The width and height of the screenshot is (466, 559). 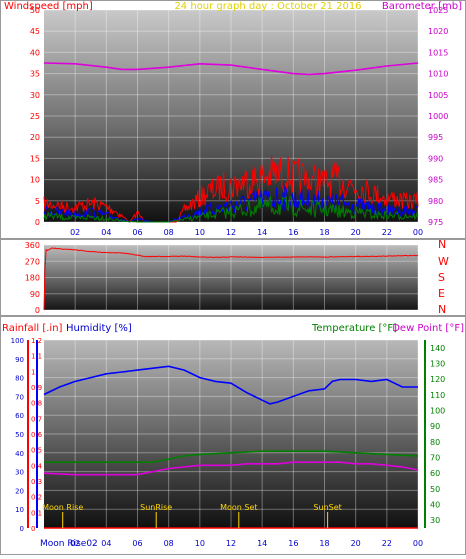 What do you see at coordinates (35, 31) in the screenshot?
I see `tick-label-windspeed: 45` at bounding box center [35, 31].